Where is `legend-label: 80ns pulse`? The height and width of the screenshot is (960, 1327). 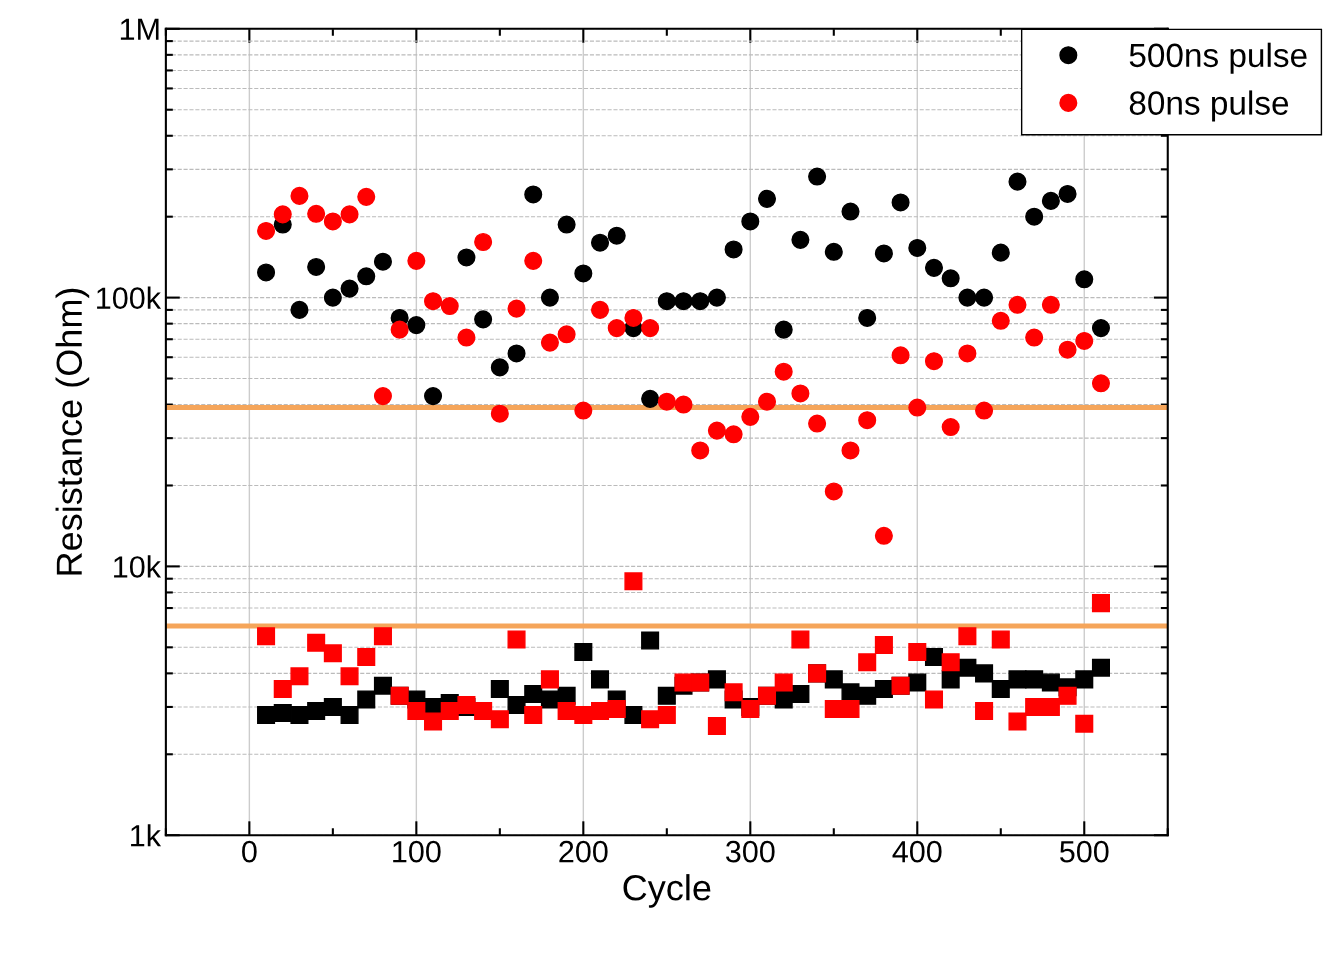
legend-label: 80ns pulse is located at coordinates (1209, 106).